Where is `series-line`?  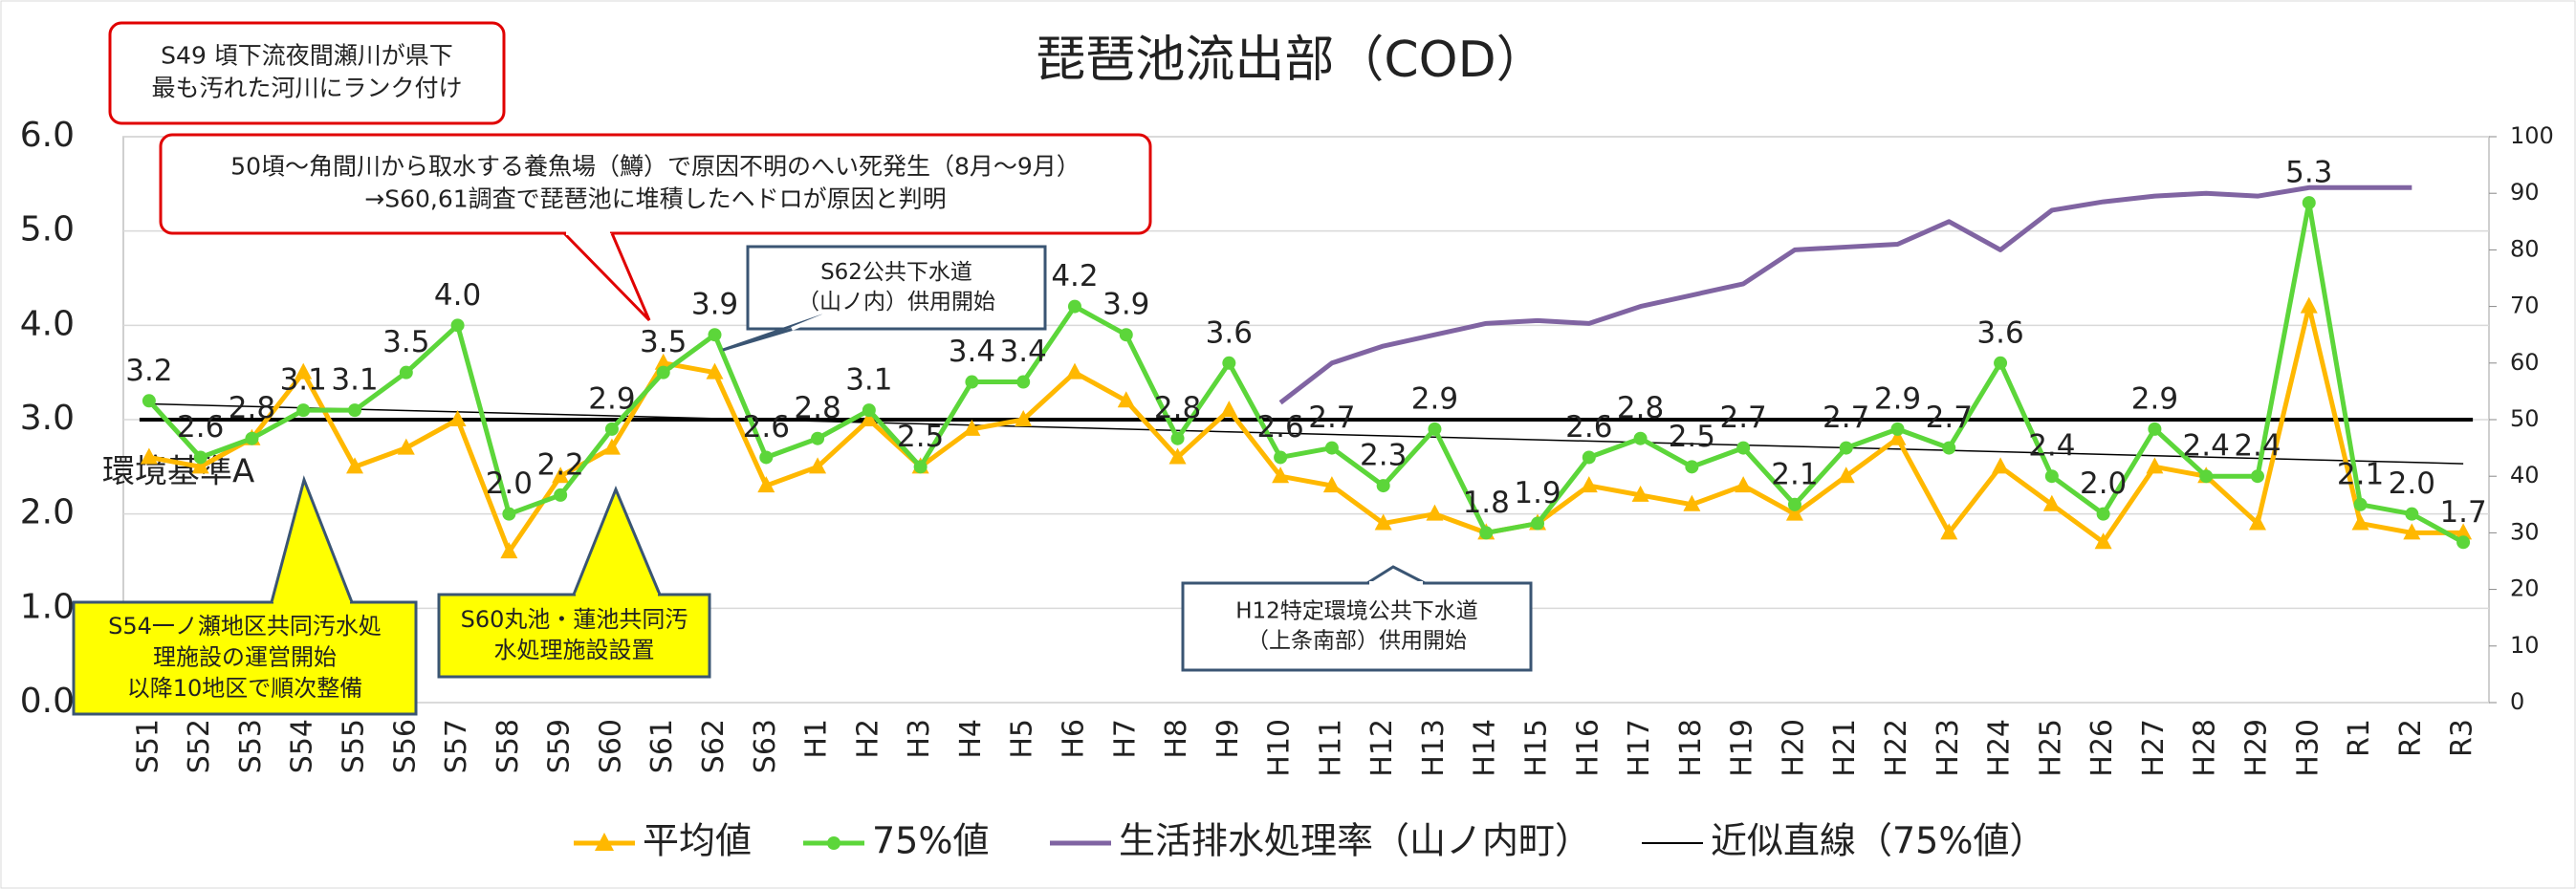
series-line is located at coordinates (1845, 294).